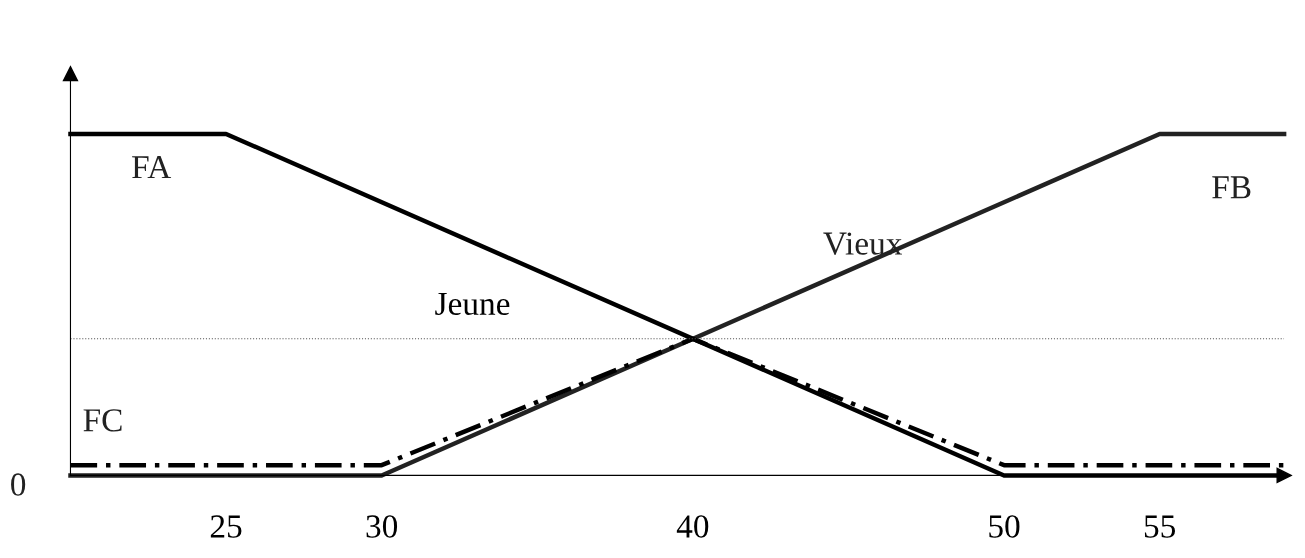 The width and height of the screenshot is (1305, 558). Describe the element at coordinates (1004, 526) in the screenshot. I see `x-tick-label: 50` at that location.